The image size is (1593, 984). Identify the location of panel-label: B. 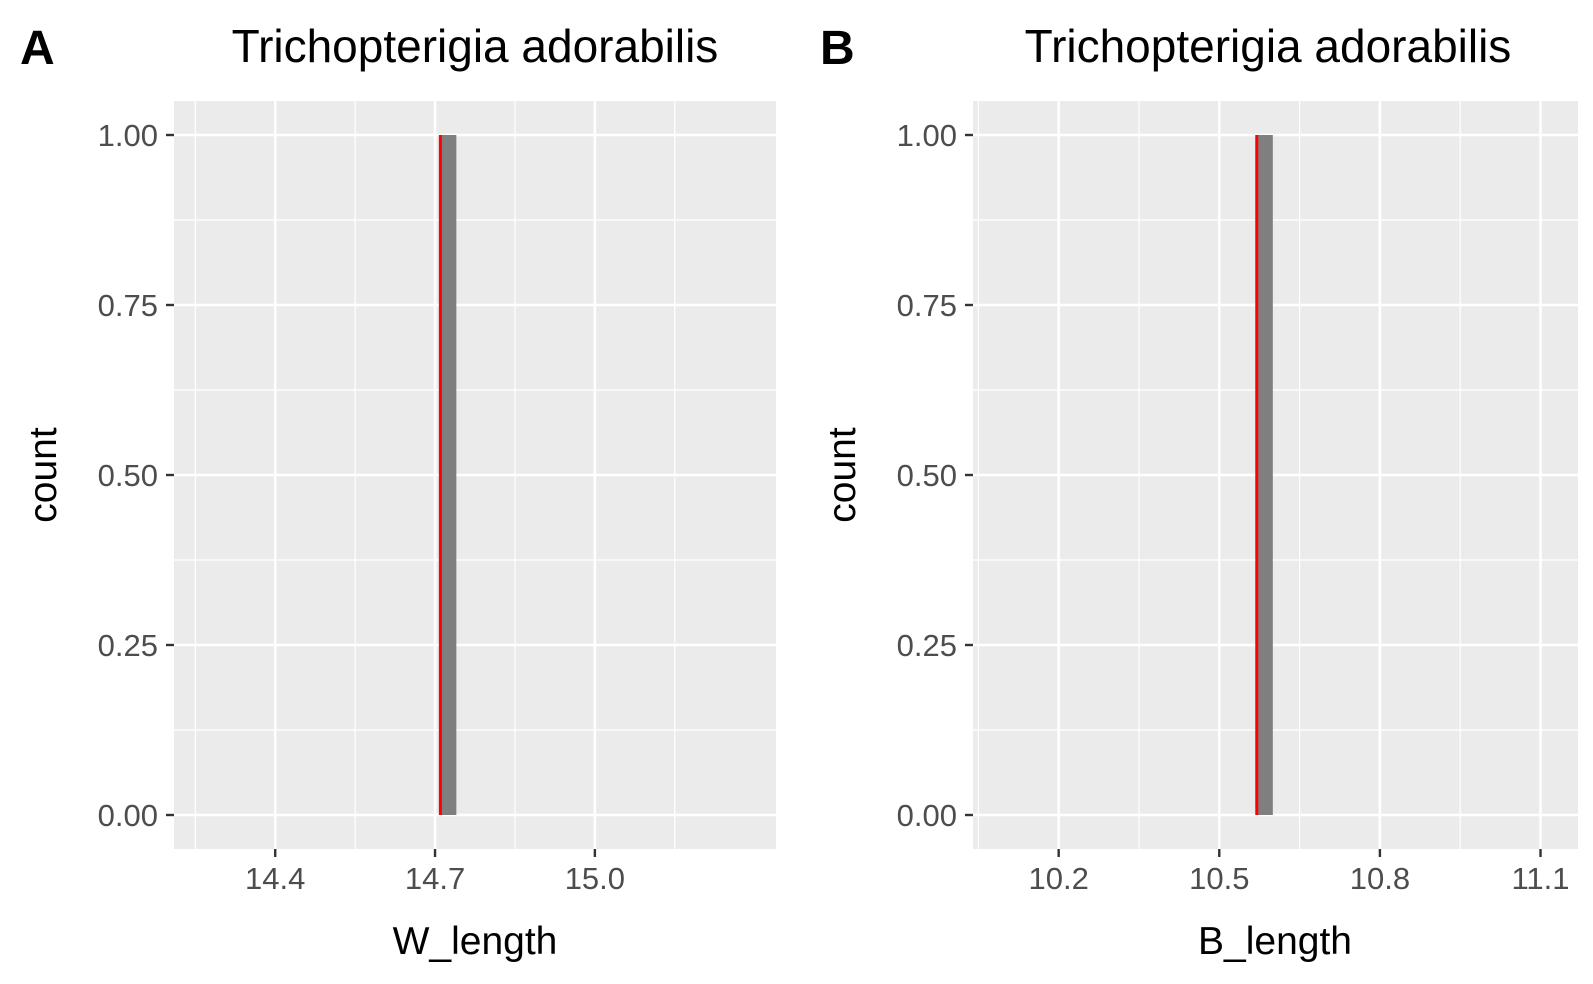
(837, 48).